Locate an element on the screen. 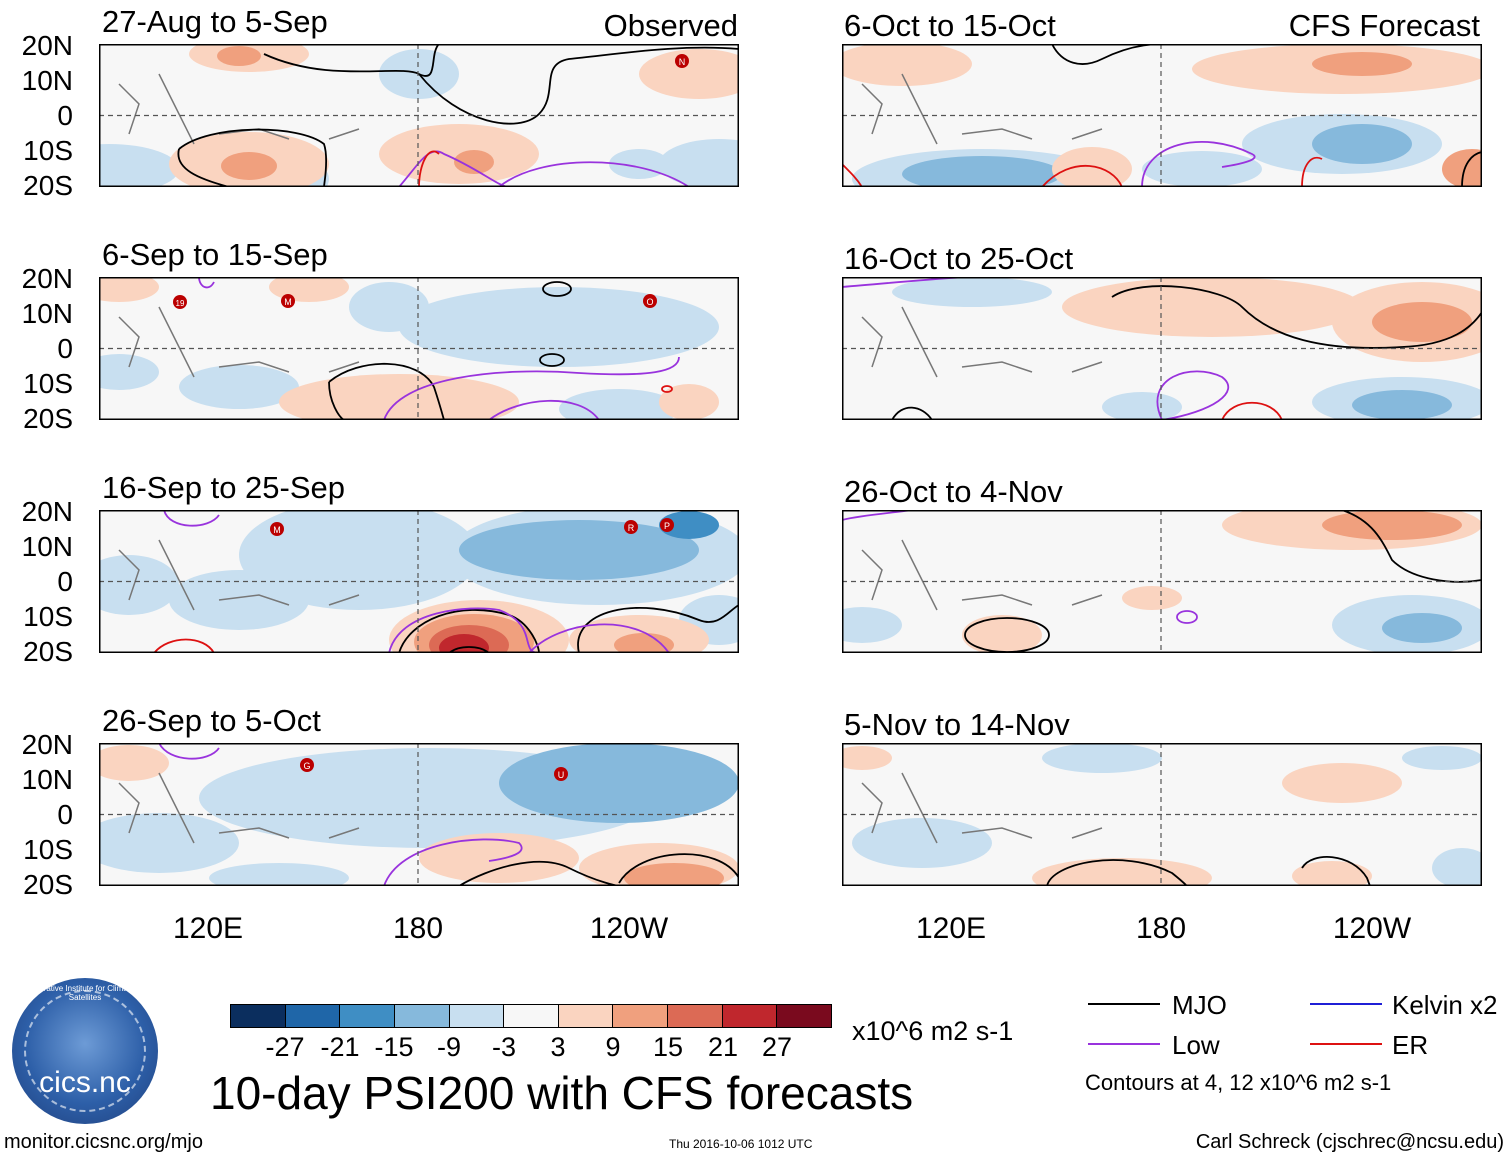  map-panel-4: G U is located at coordinates (419, 814).